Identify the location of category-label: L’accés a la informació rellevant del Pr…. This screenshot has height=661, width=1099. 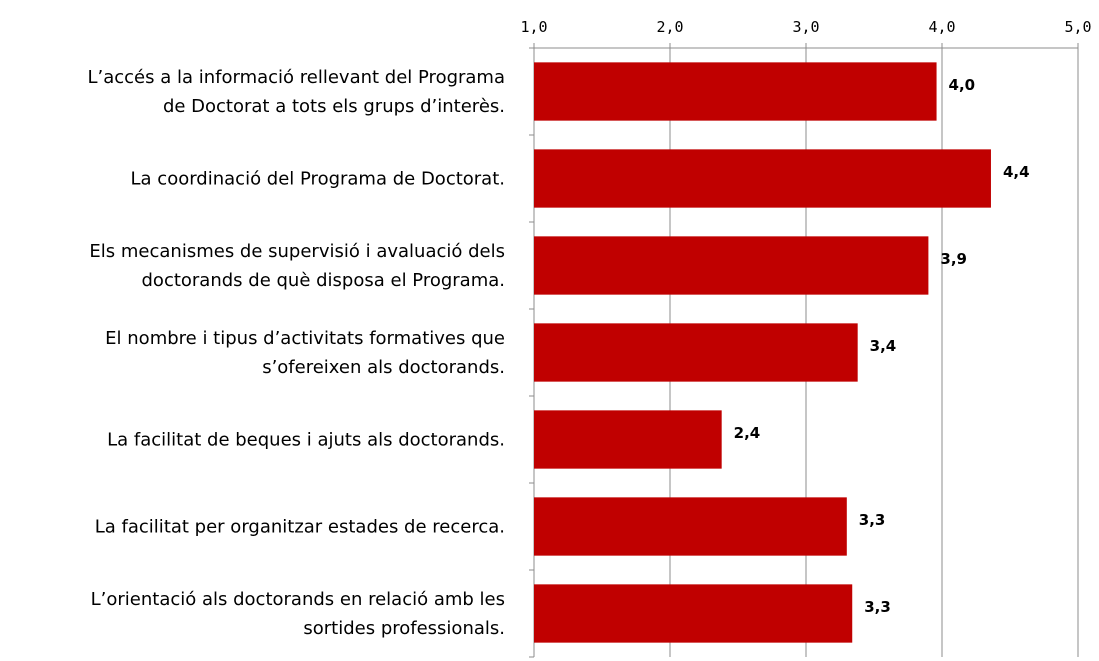
(296, 91).